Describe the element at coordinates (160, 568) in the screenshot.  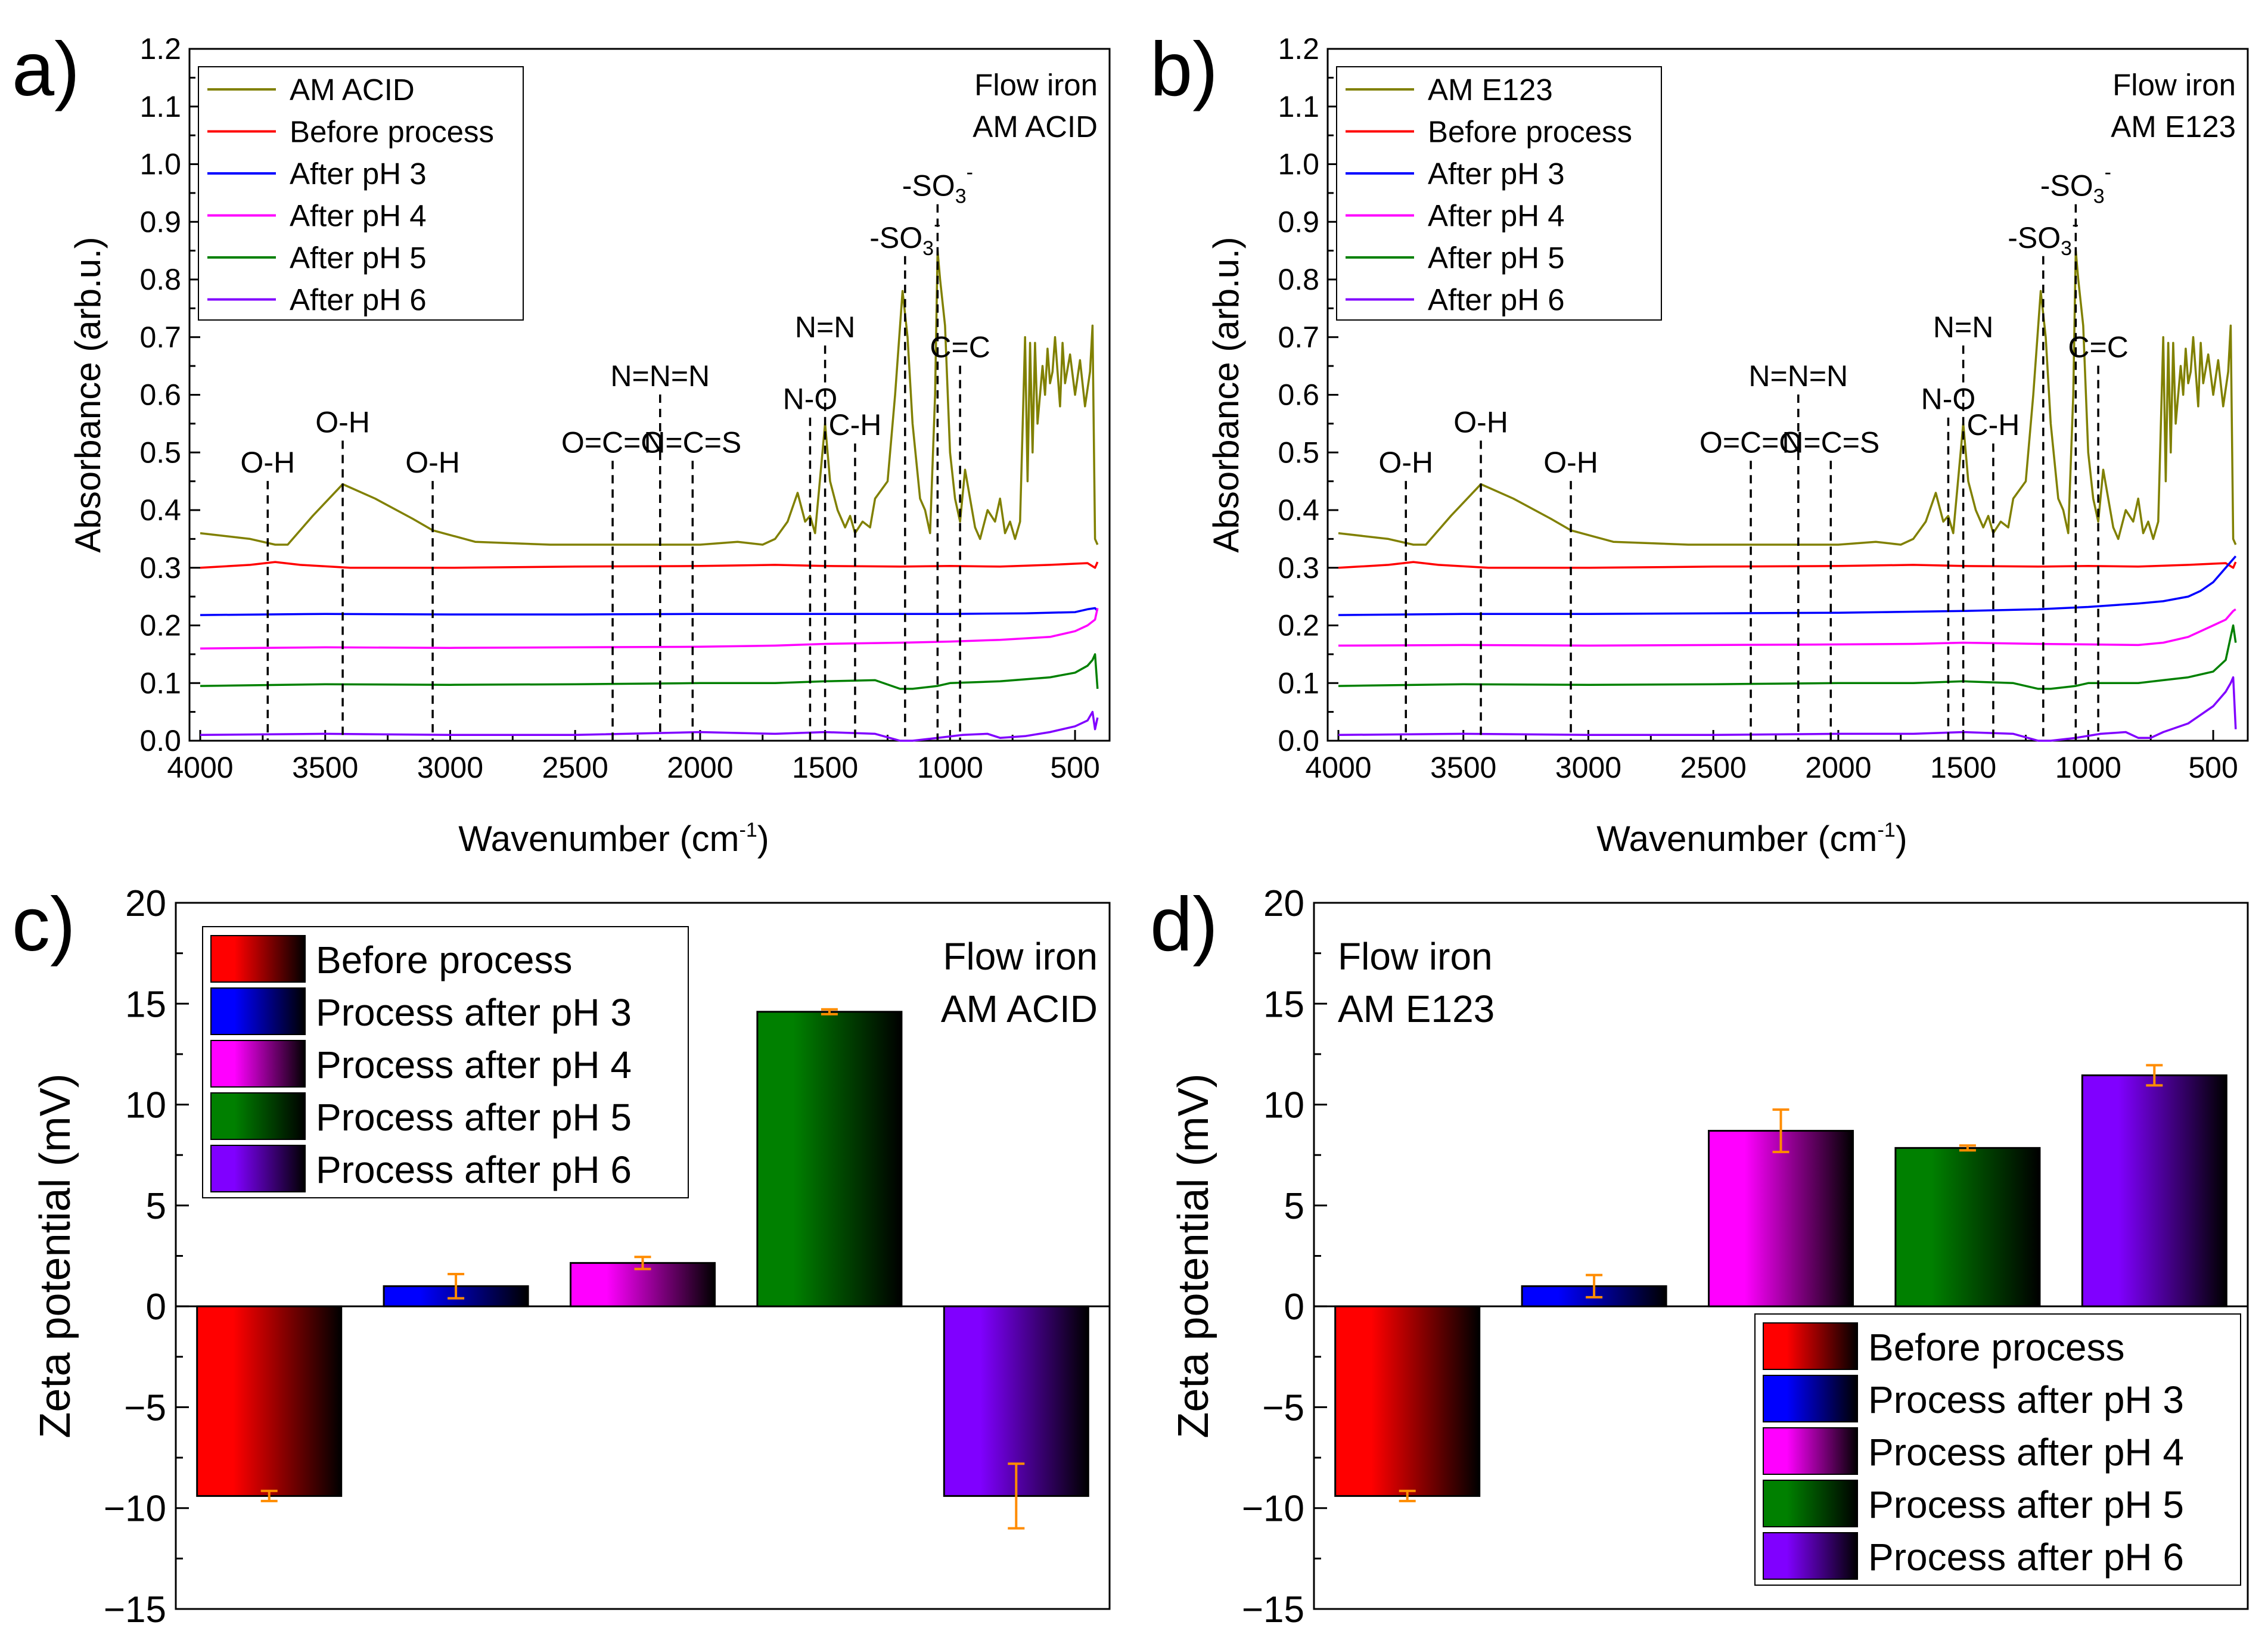
I see `y-tick-label: 0.3` at that location.